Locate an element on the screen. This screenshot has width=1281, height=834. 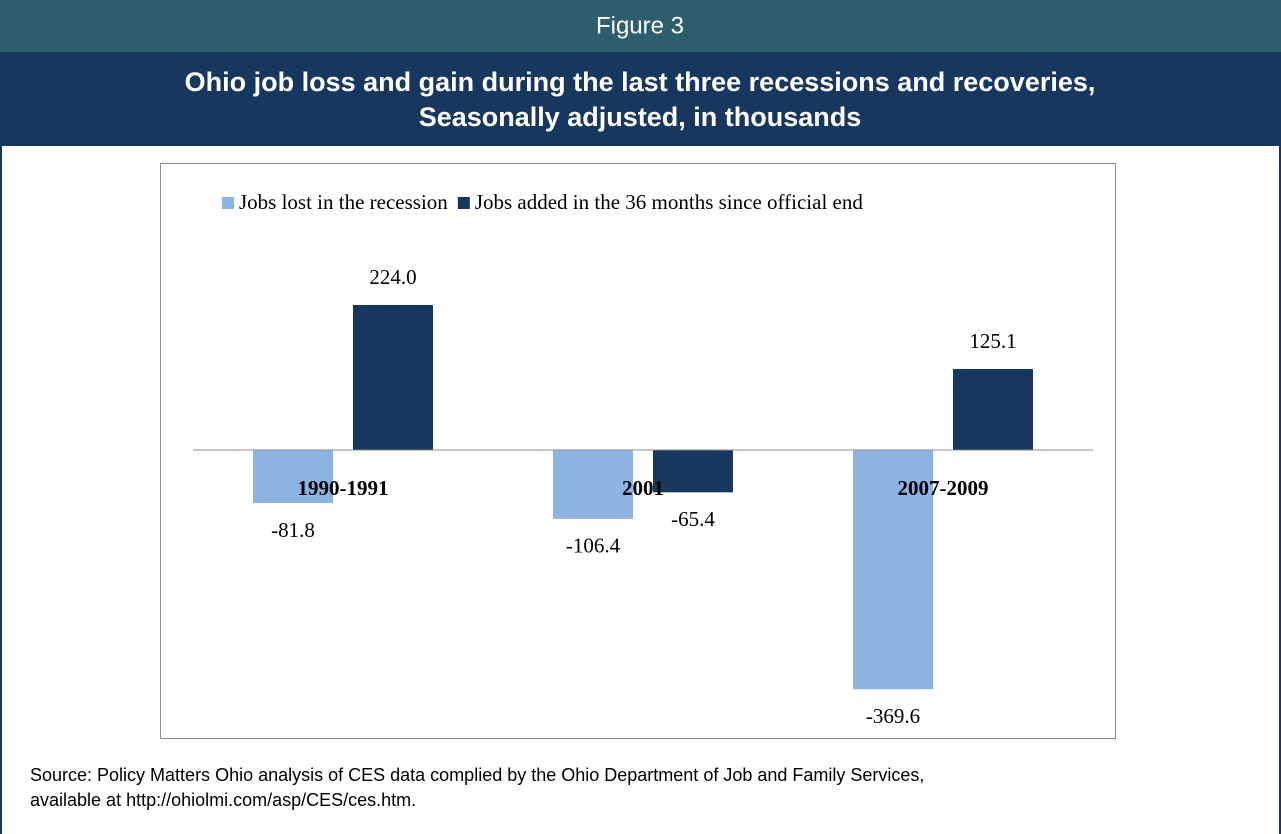
figure-label: Figure 3 is located at coordinates (640, 25).